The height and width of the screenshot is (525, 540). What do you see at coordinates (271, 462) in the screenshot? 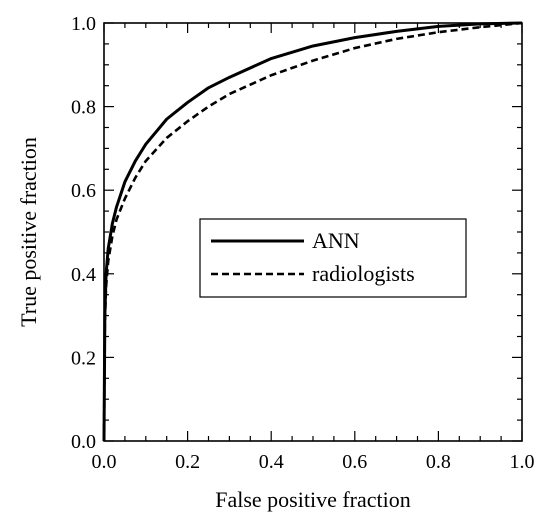
I see `x-tick-label: 0.4` at bounding box center [271, 462].